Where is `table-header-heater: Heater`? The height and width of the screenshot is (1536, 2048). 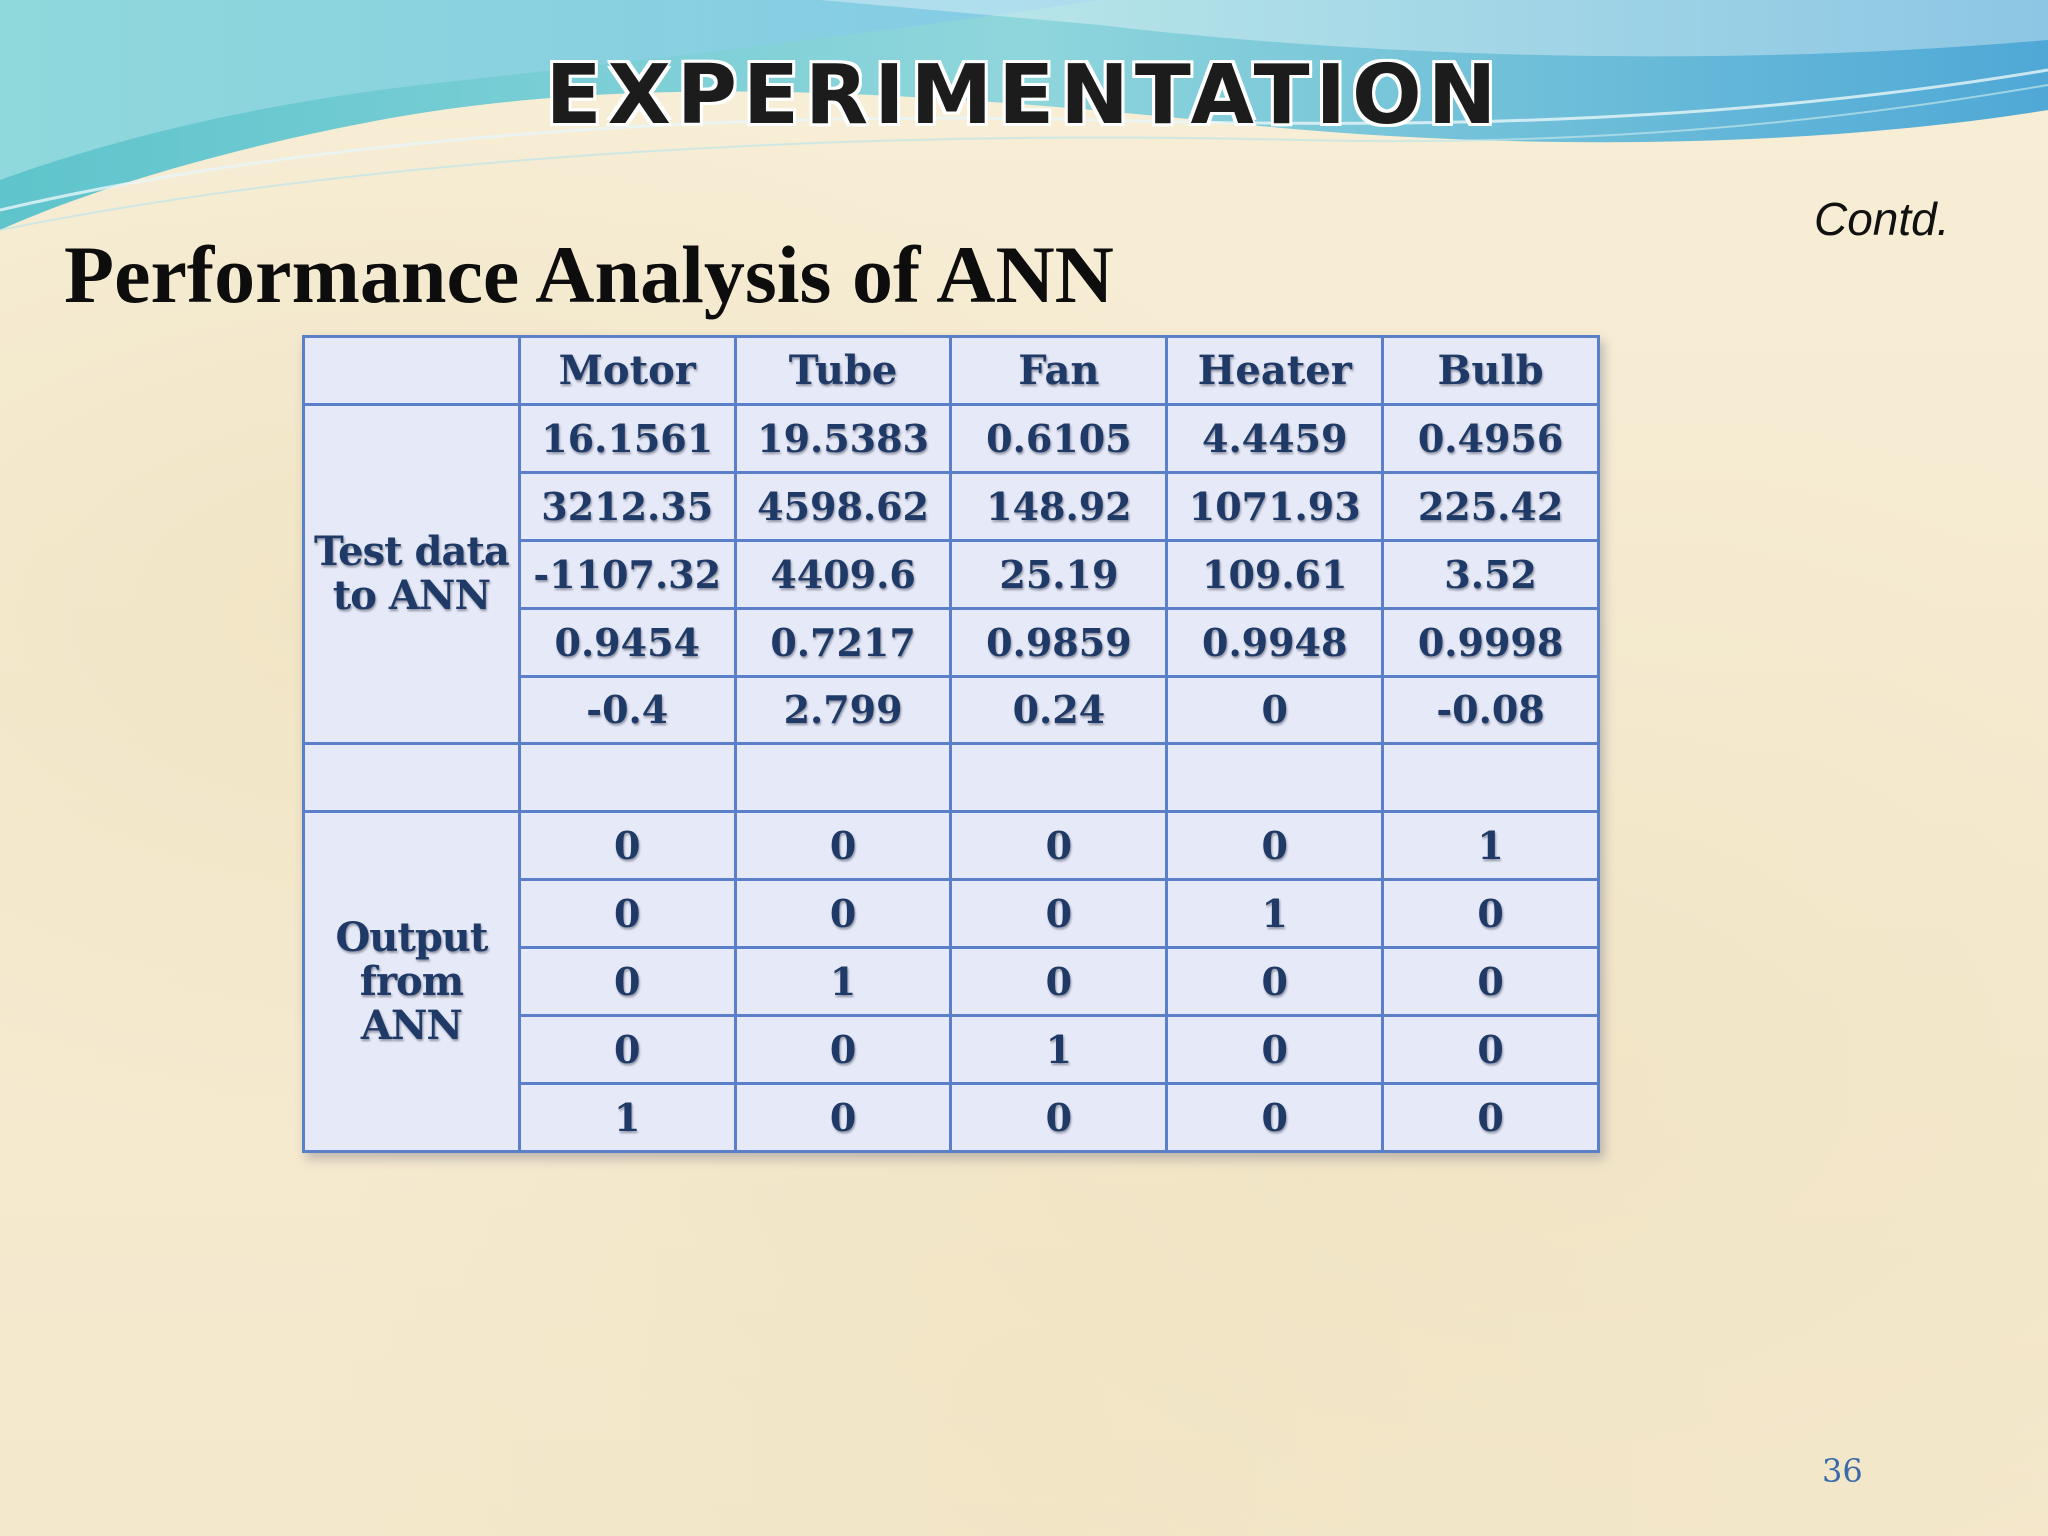
table-header-heater: Heater is located at coordinates (1275, 370).